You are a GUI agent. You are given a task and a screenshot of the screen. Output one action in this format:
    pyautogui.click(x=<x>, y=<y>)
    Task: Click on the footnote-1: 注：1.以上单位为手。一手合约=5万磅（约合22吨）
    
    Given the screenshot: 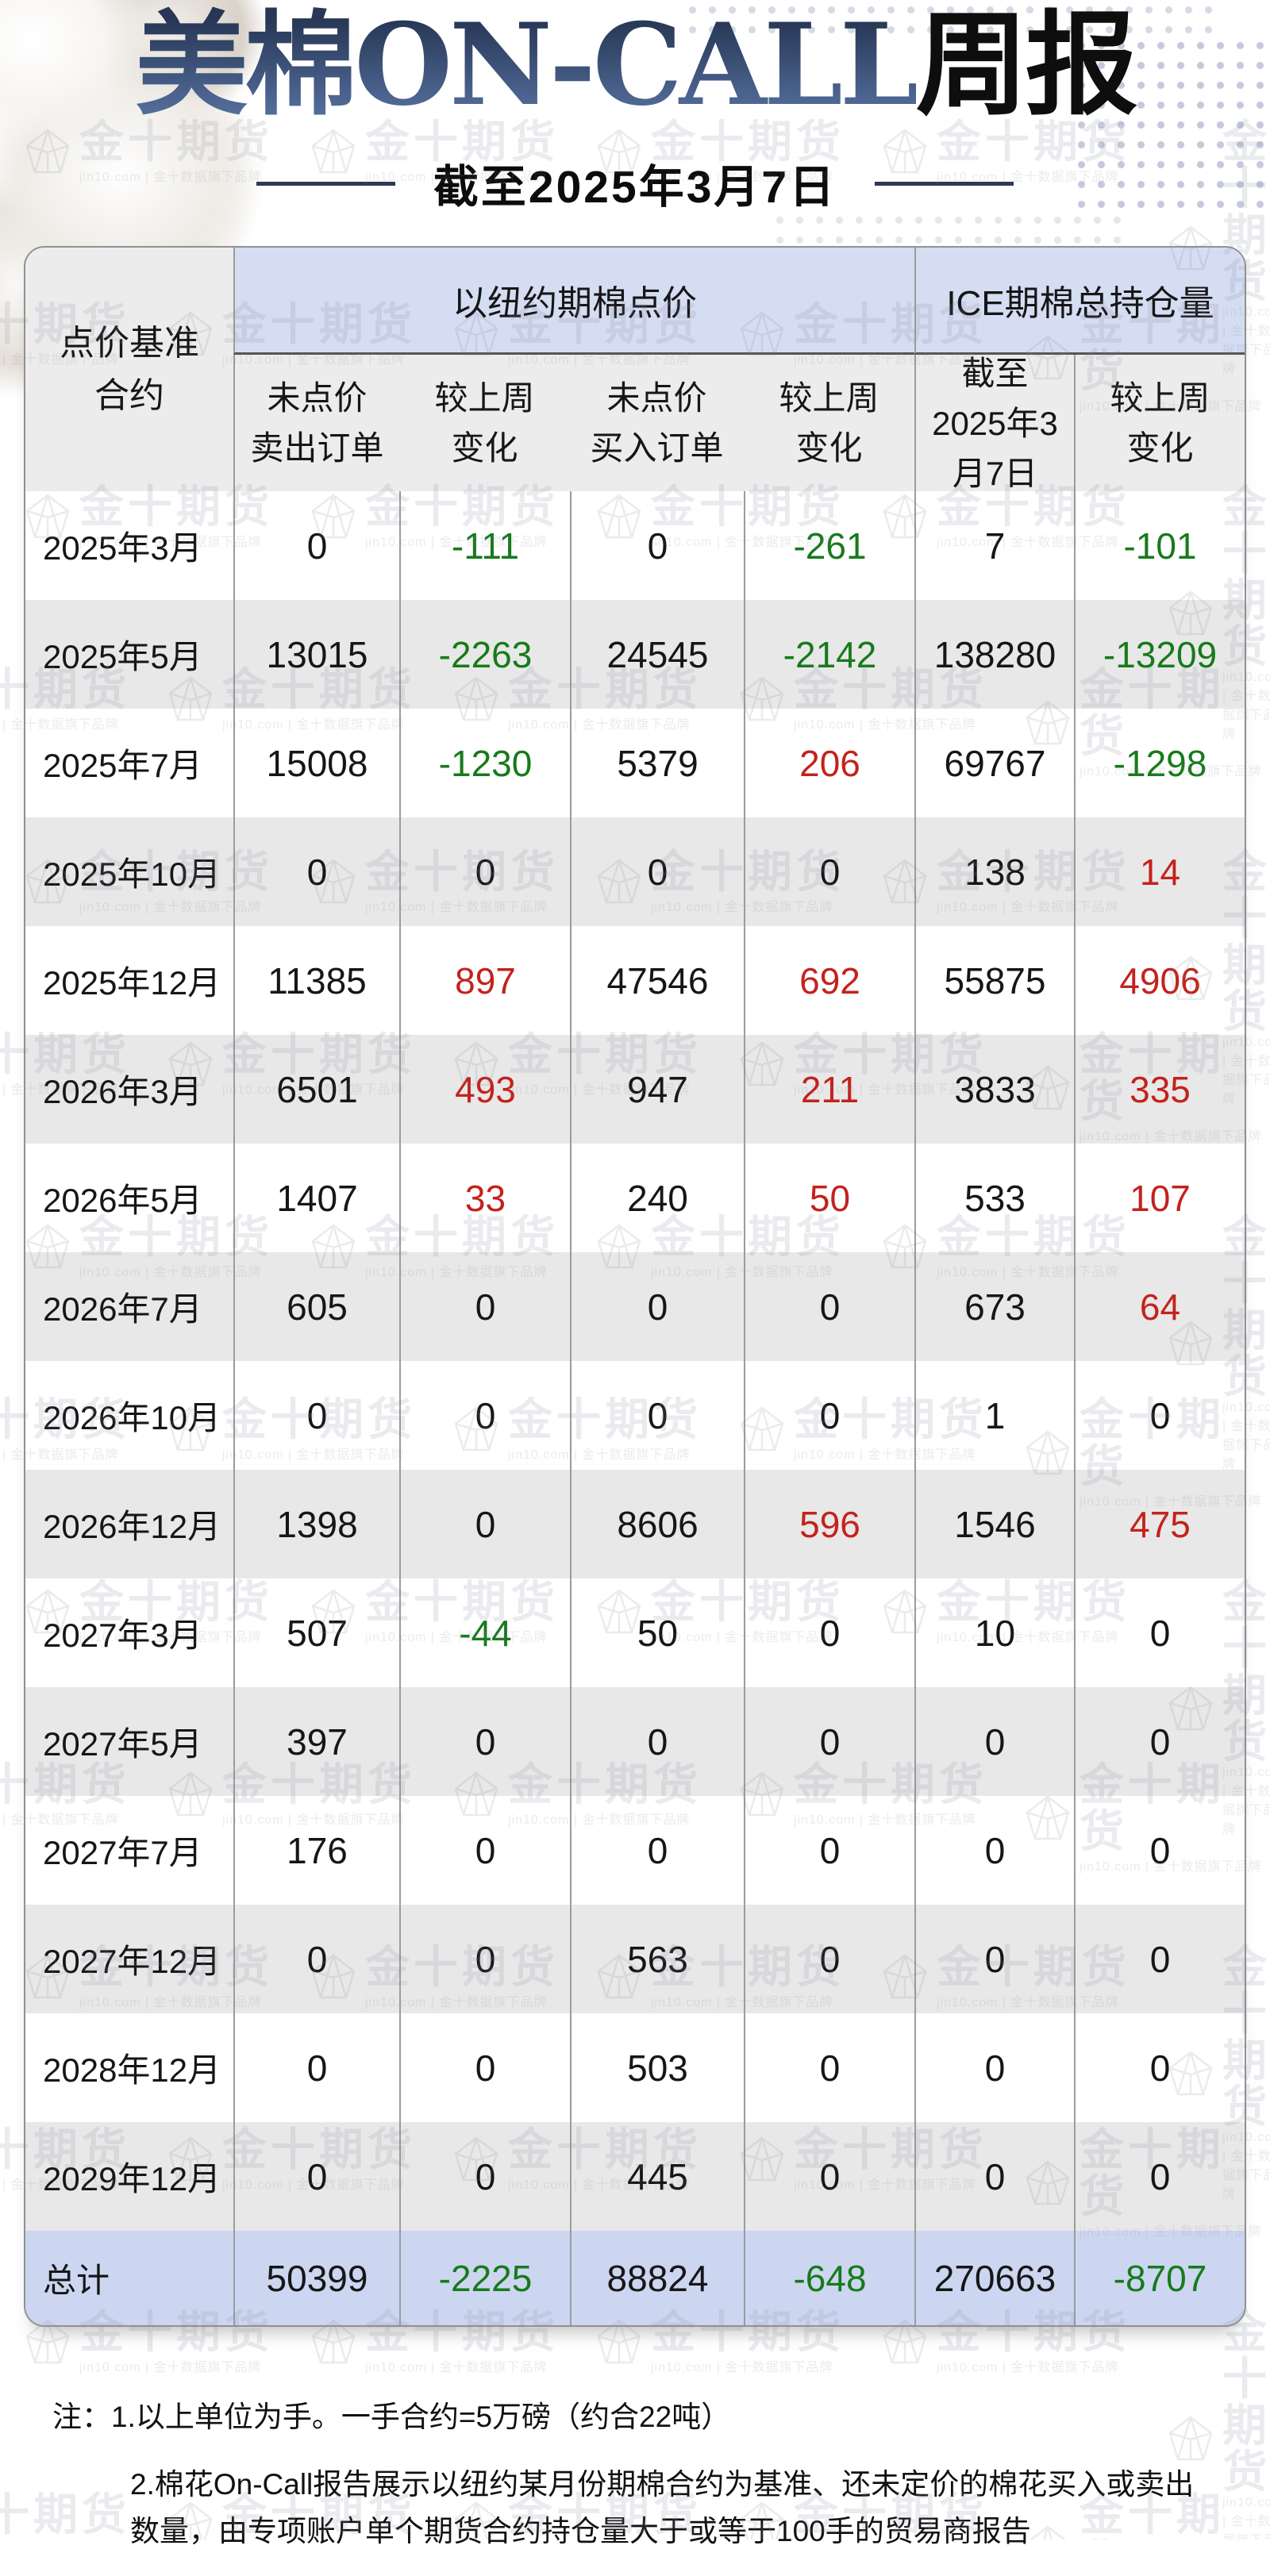 What is the action you would take?
    pyautogui.click(x=391, y=2417)
    